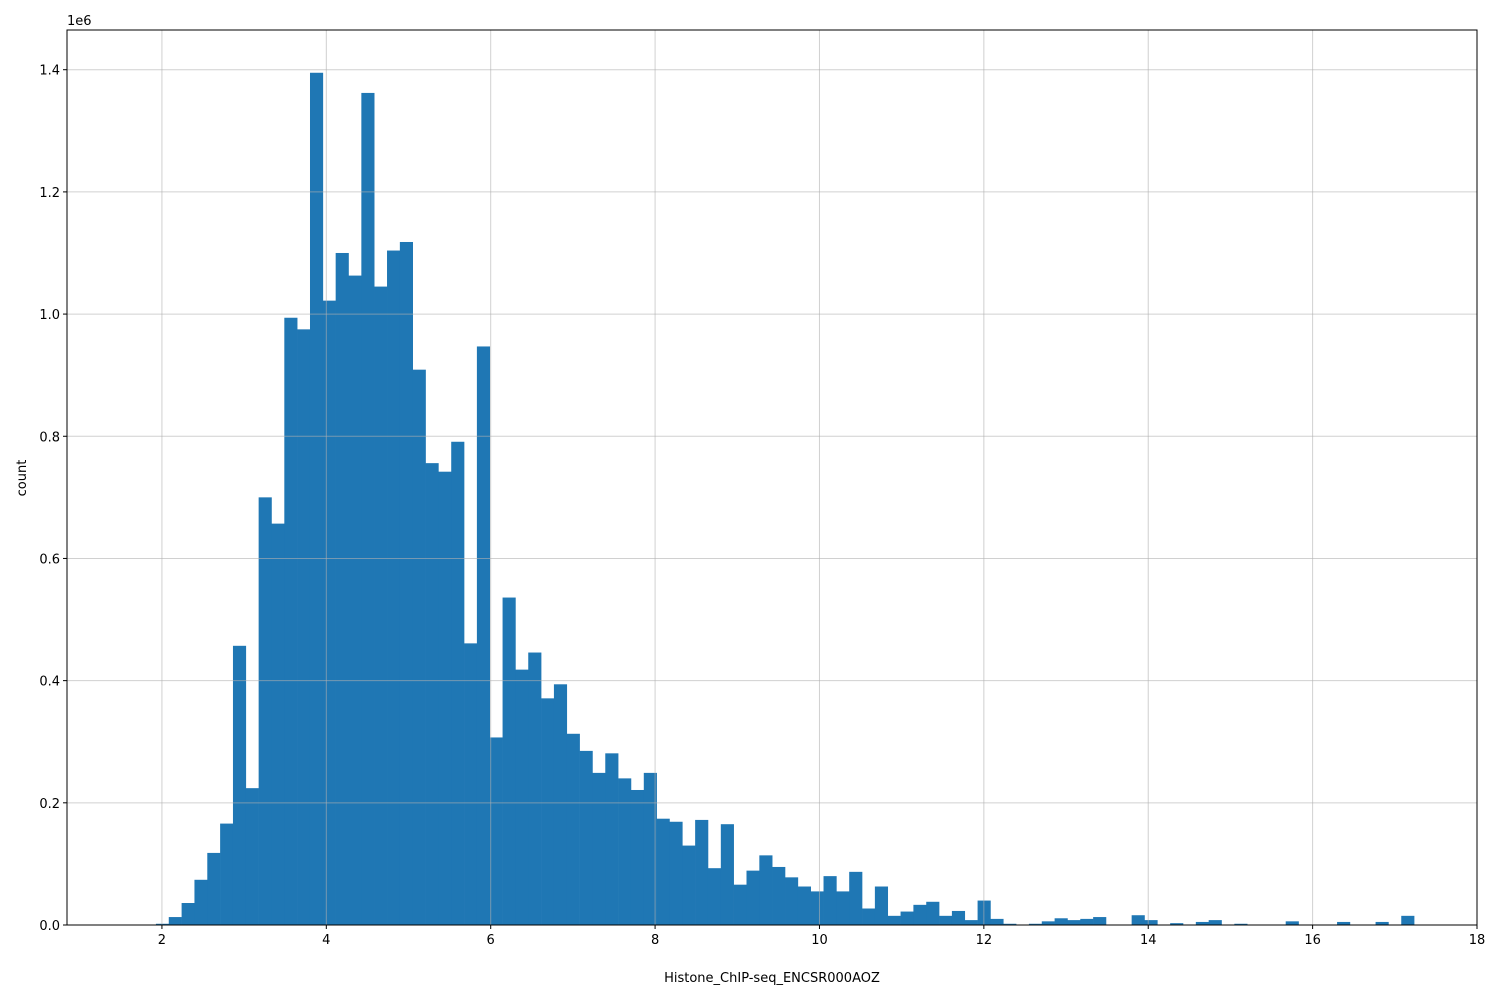  Describe the element at coordinates (49, 804) in the screenshot. I see `y-tick-label: 0.2` at that location.